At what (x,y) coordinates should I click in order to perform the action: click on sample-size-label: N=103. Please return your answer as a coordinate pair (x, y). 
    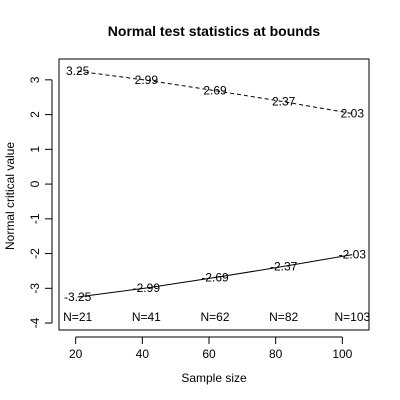
    Looking at the image, I should click on (352, 317).